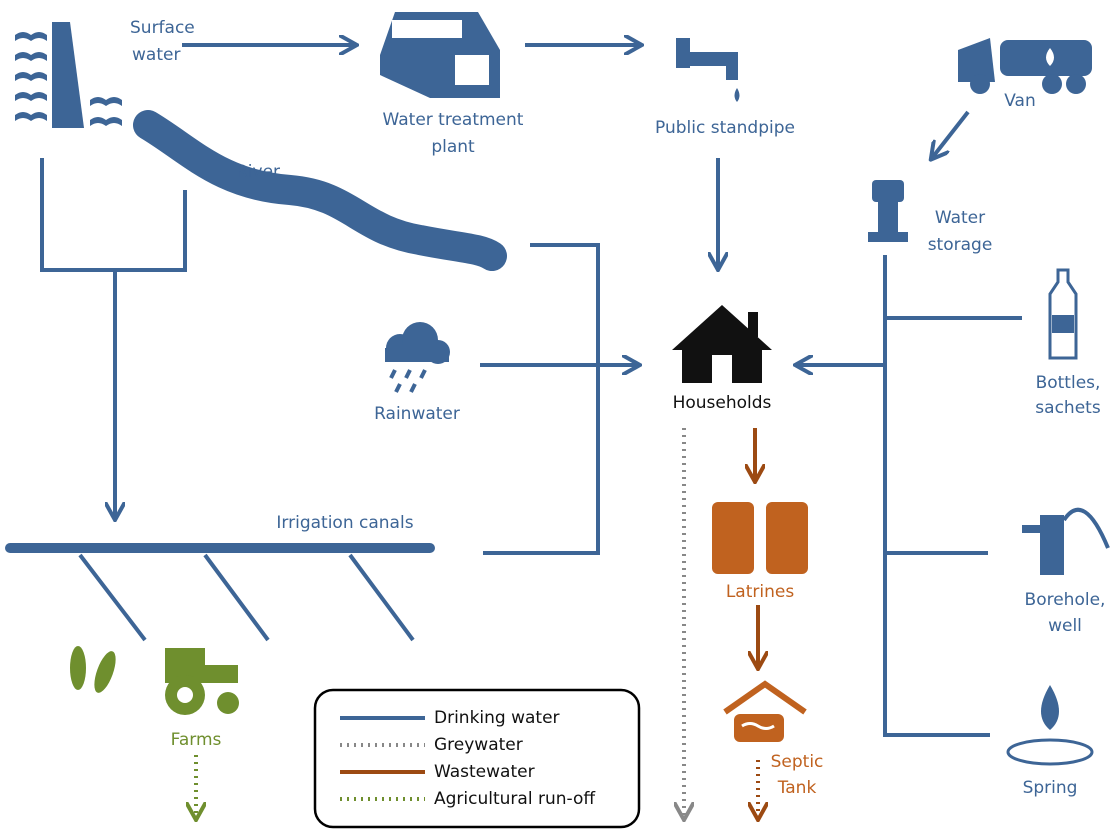 This screenshot has width=1110, height=830. What do you see at coordinates (722, 344) in the screenshot?
I see `household-icon` at bounding box center [722, 344].